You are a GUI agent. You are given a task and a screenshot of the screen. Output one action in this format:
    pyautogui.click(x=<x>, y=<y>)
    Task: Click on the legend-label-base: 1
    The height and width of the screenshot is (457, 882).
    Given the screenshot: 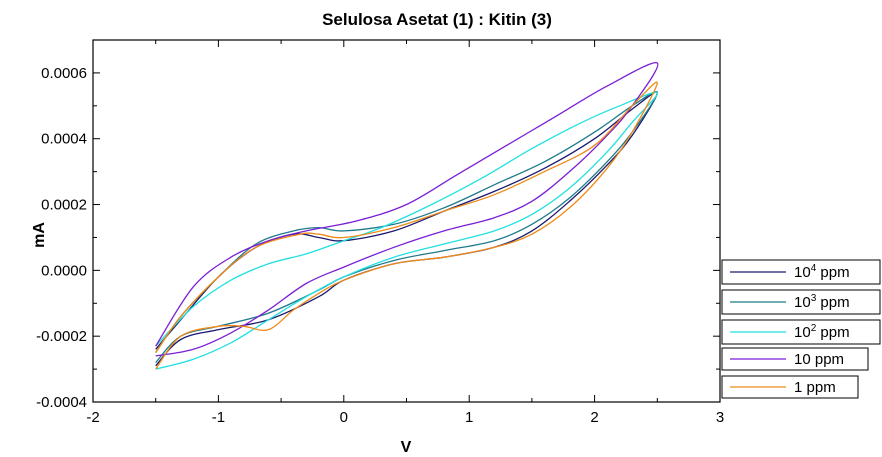 What is the action you would take?
    pyautogui.click(x=798, y=387)
    